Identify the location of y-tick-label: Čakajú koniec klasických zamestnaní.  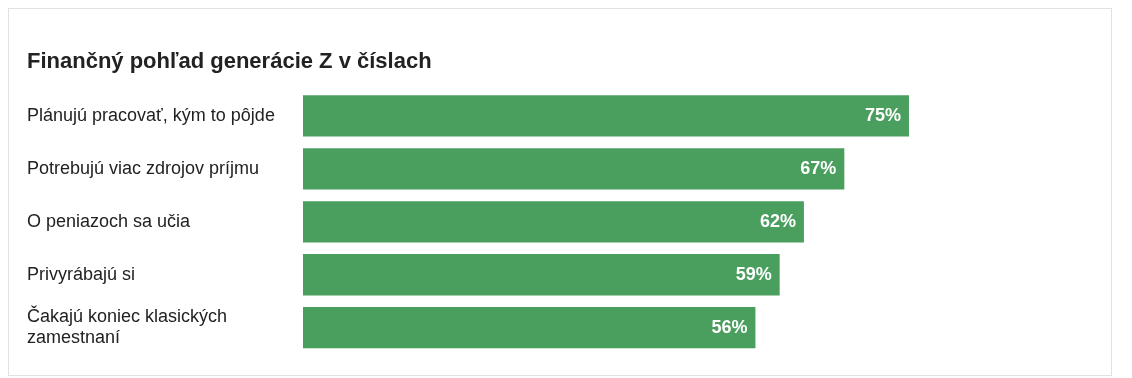
(127, 326).